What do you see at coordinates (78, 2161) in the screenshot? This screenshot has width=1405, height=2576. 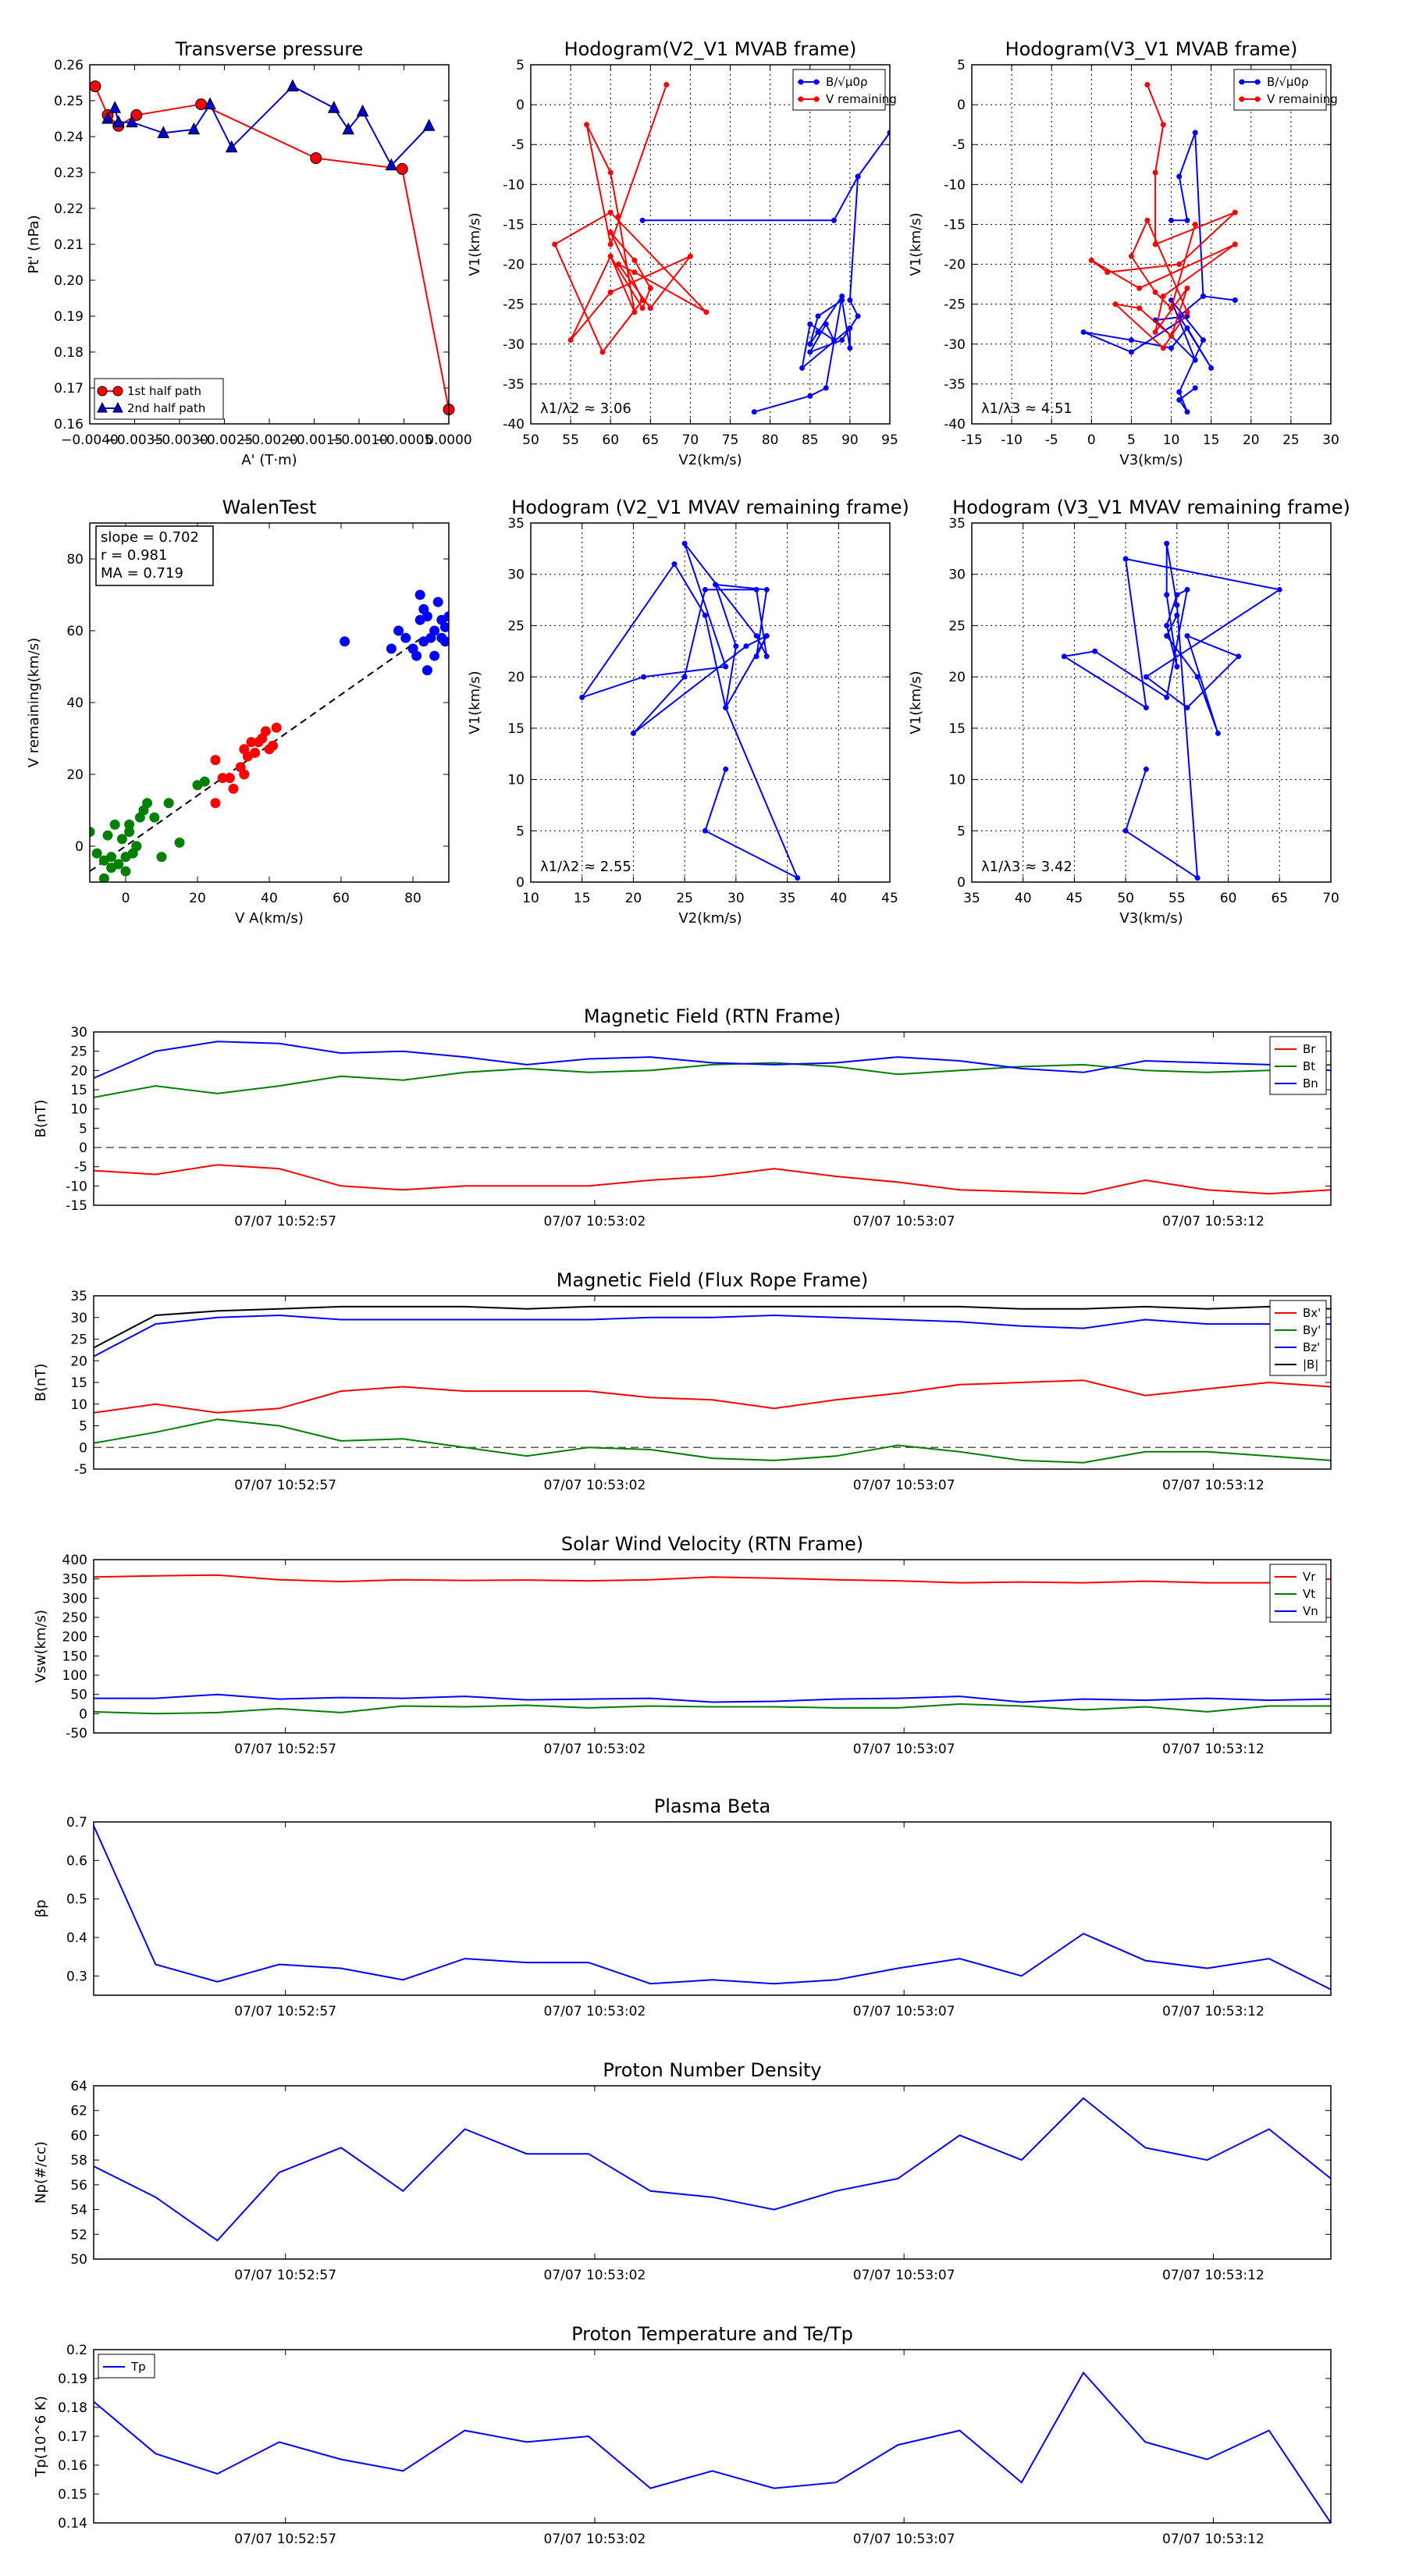 I see `y-tick-label: 58` at bounding box center [78, 2161].